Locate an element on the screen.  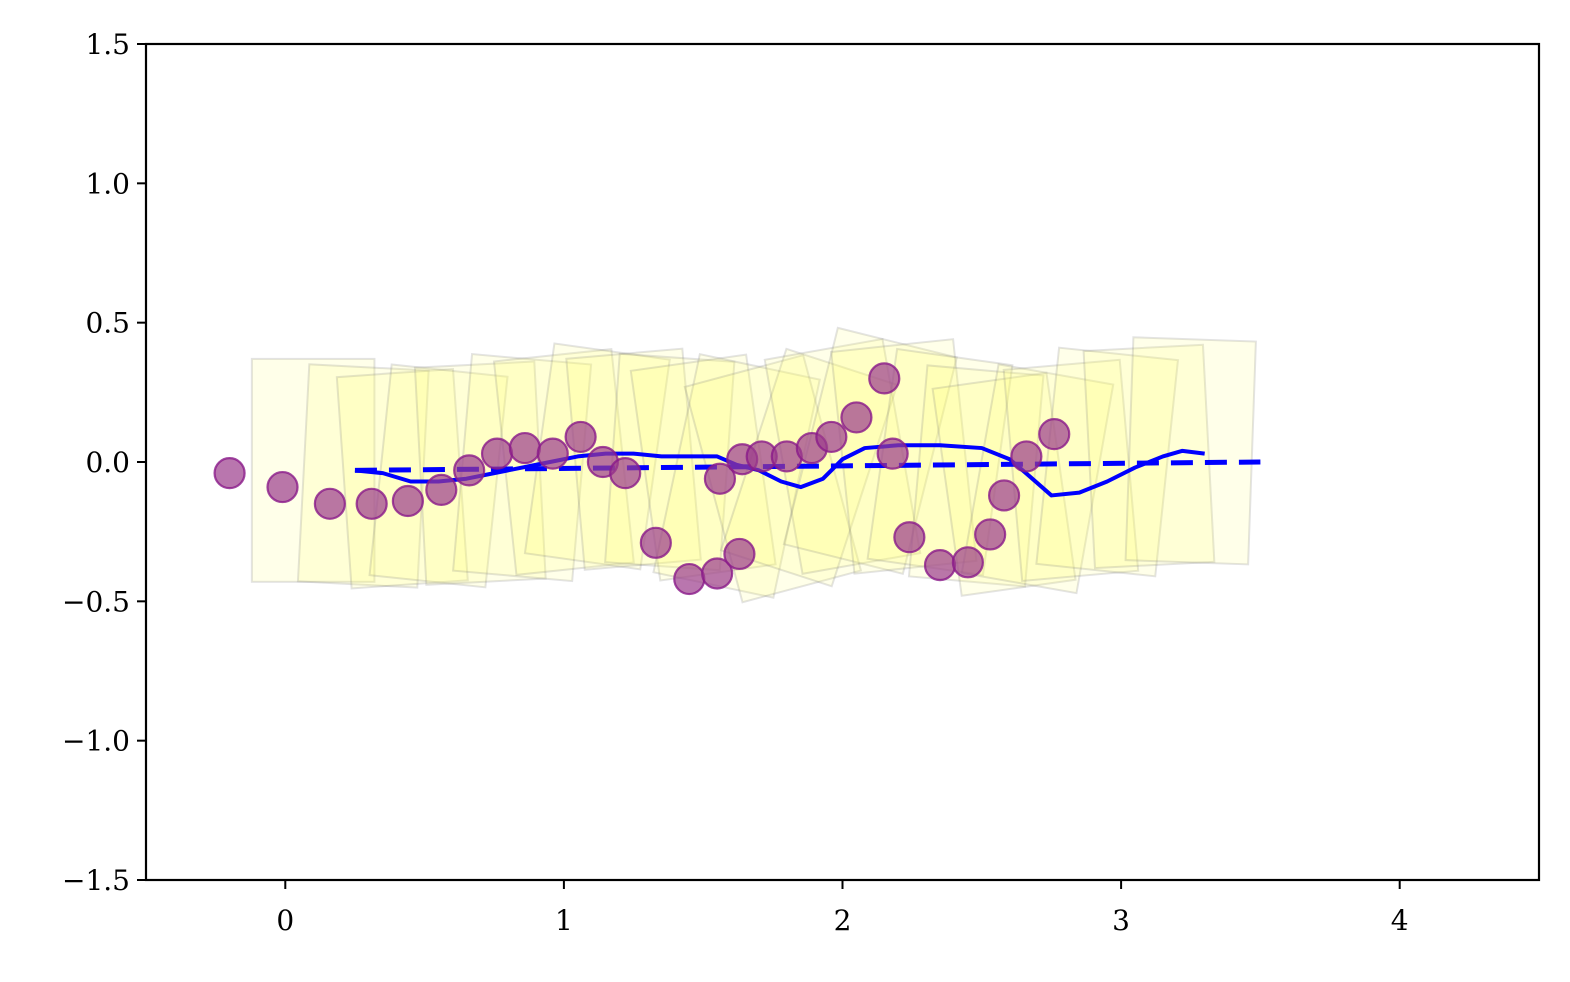
y-tick-label: 1.0 is located at coordinates (107, 183).